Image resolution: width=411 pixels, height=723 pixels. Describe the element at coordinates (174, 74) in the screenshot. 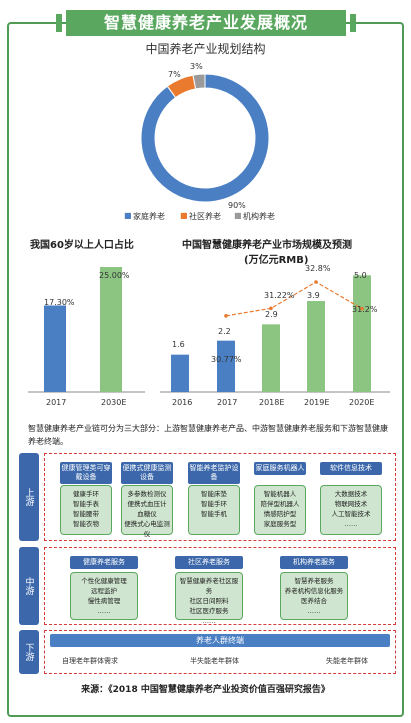

I see `pie-label-7: 7%` at that location.